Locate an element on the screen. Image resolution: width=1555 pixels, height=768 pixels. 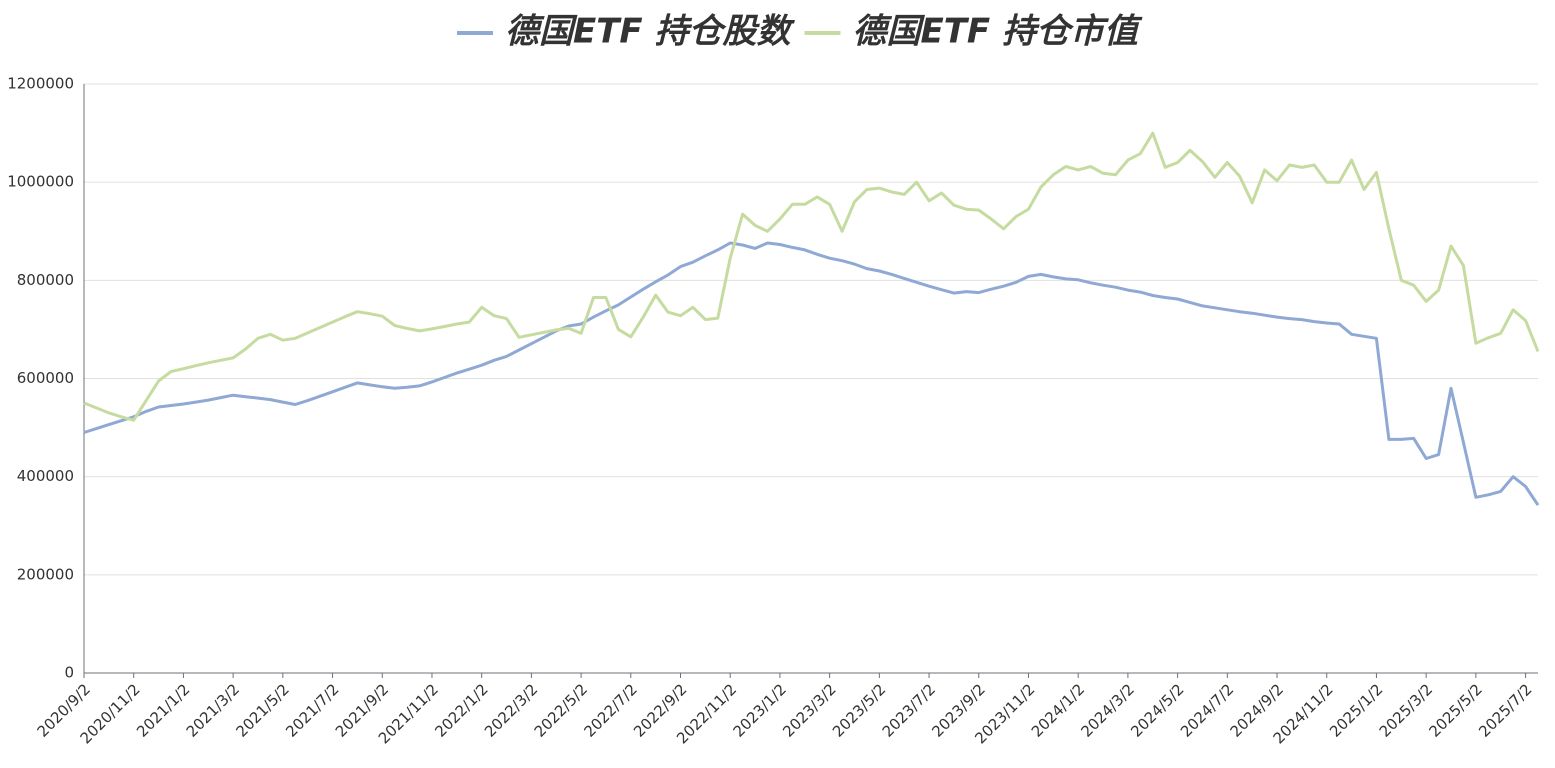
x-tick-label: 2022/7/2 is located at coordinates (610, 710).